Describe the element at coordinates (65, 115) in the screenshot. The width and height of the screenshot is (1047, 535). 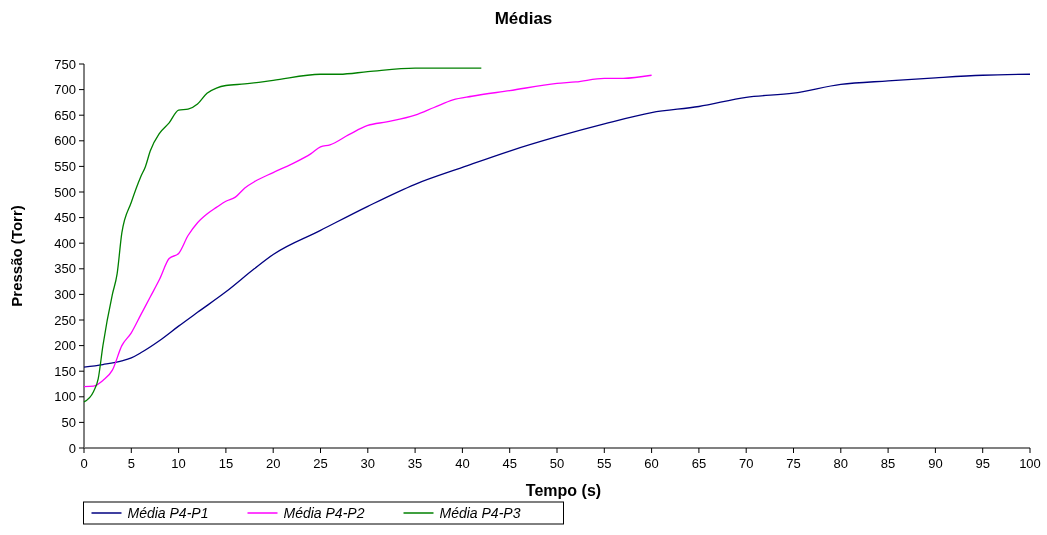
I see `y-tick-label: 650` at that location.